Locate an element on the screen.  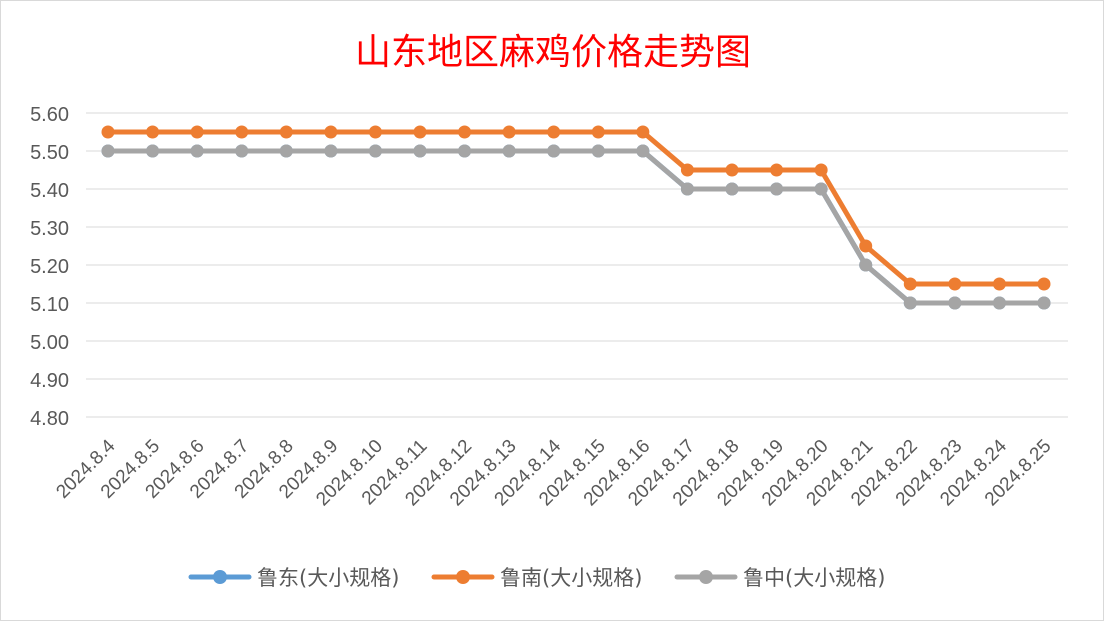
legend-label: 鲁南(大小规格) is located at coordinates (571, 578).